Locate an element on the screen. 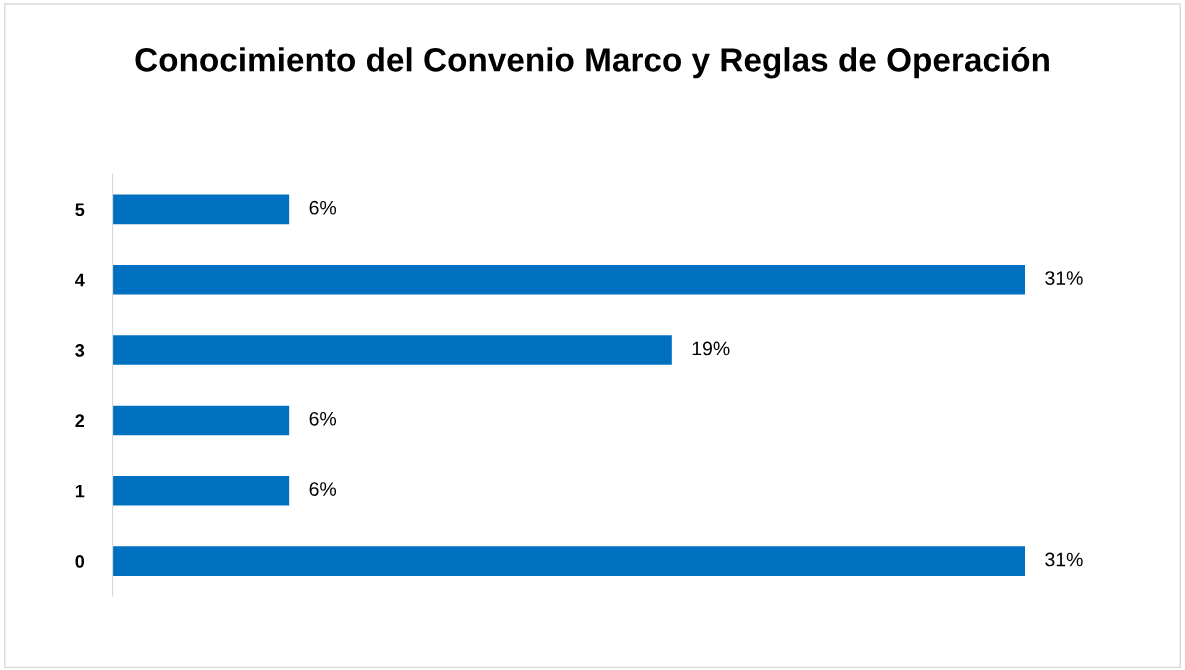 Image resolution: width=1185 pixels, height=670 pixels. chart-title: Conocimiento del Convenio Marco y Reglas de Operación is located at coordinates (592, 62).